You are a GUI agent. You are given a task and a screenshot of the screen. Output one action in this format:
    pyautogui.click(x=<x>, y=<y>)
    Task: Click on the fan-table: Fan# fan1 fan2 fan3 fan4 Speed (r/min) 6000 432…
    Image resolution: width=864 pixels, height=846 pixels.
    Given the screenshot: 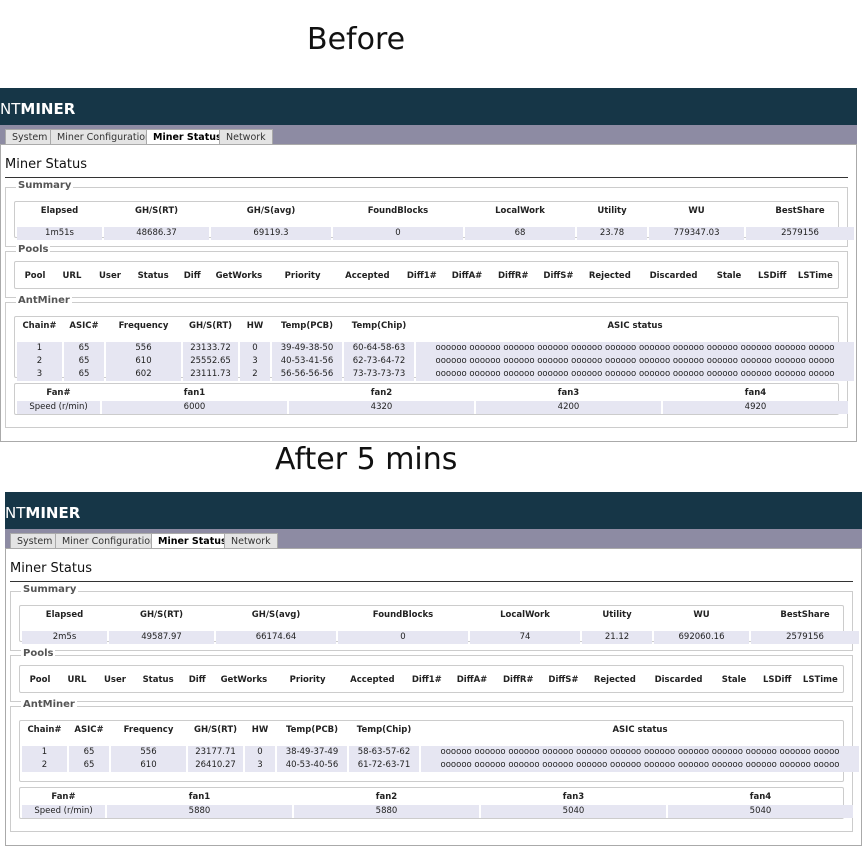 What is the action you would take?
    pyautogui.click(x=432, y=399)
    